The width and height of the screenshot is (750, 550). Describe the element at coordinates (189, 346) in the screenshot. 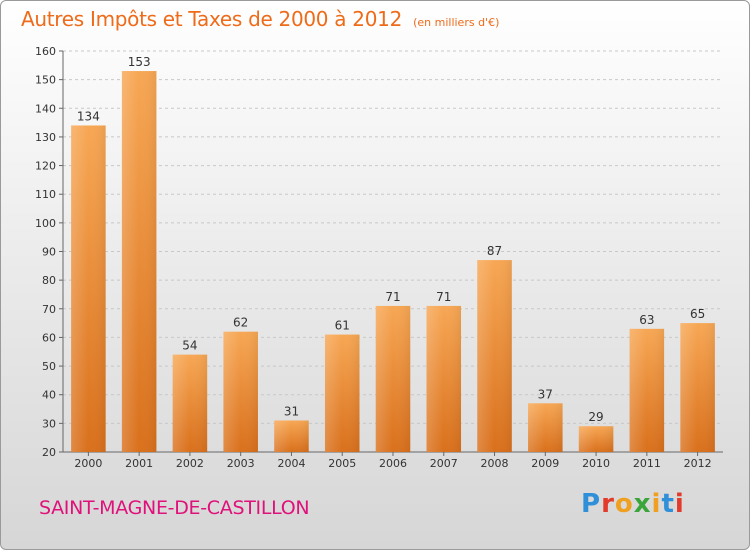

I see `bar-value-label-2002: 54` at that location.